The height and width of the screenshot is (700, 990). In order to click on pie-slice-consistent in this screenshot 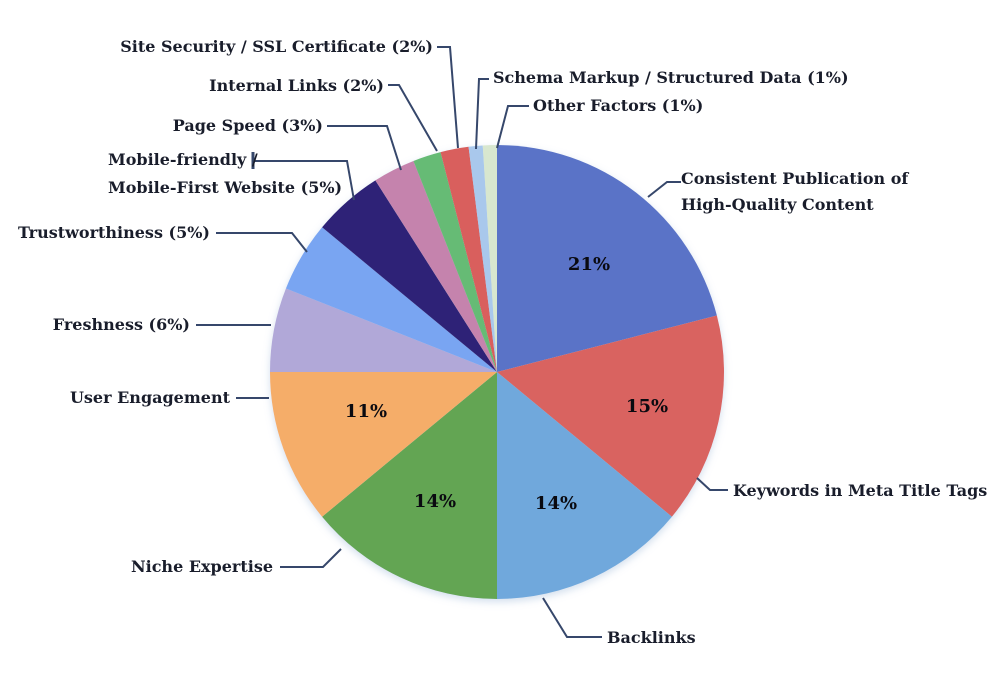, I will do `click(607, 258)`.